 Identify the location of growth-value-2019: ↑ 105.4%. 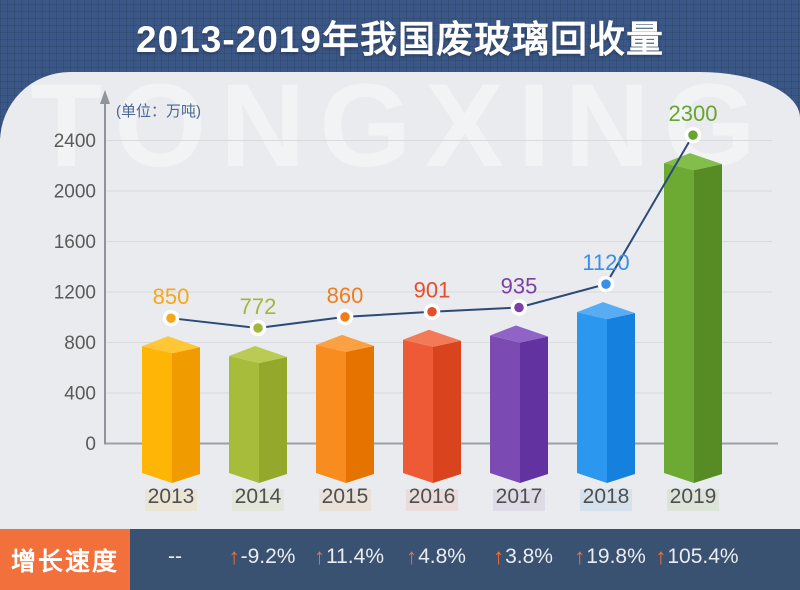
(696, 556).